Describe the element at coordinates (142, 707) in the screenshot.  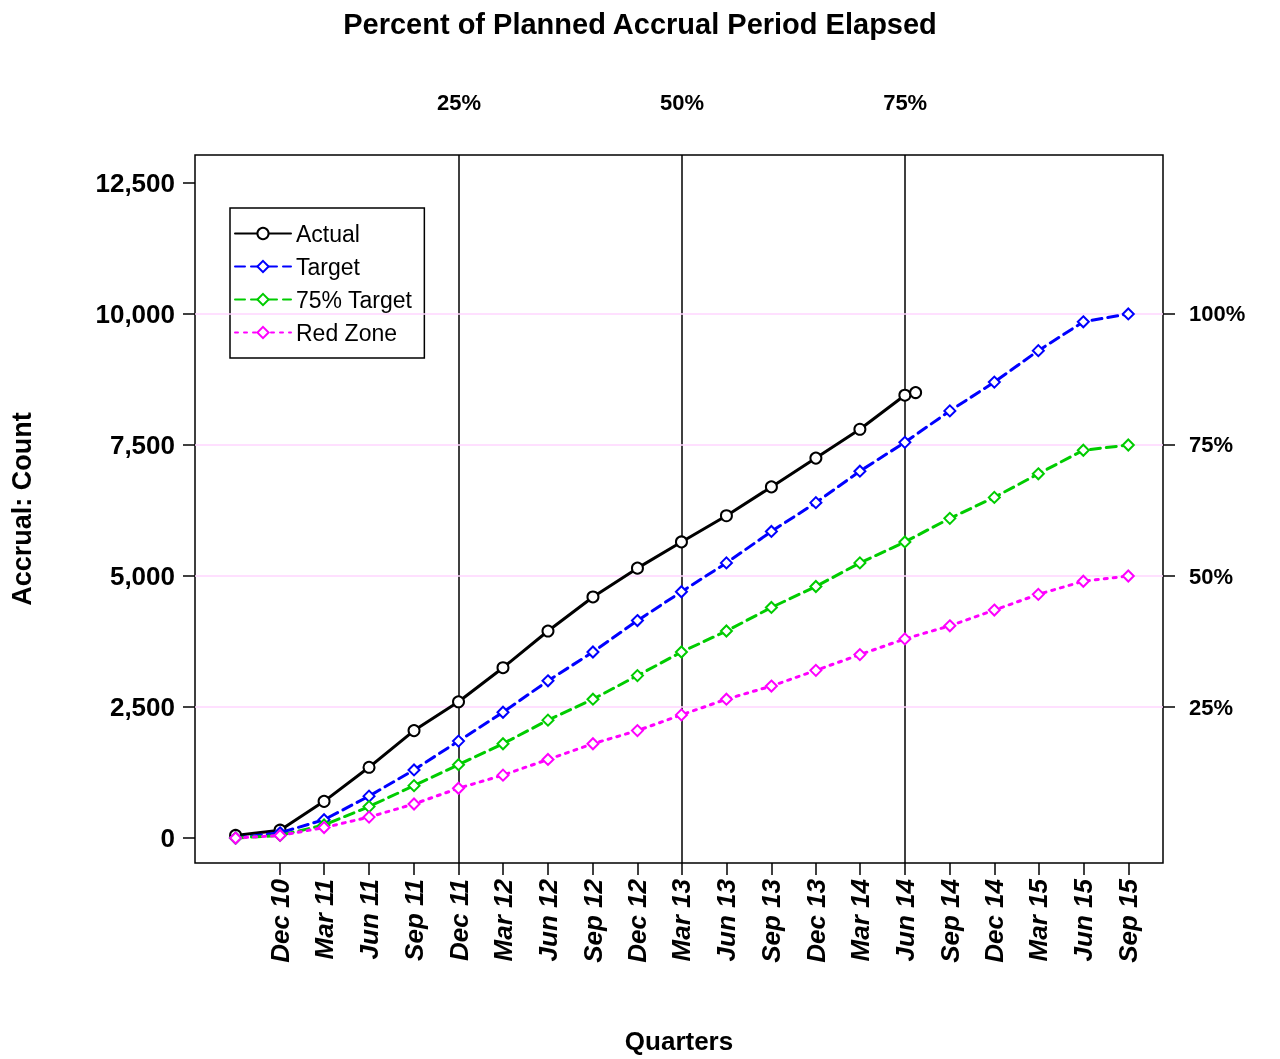
I see `y-tick-label: 2,500` at that location.